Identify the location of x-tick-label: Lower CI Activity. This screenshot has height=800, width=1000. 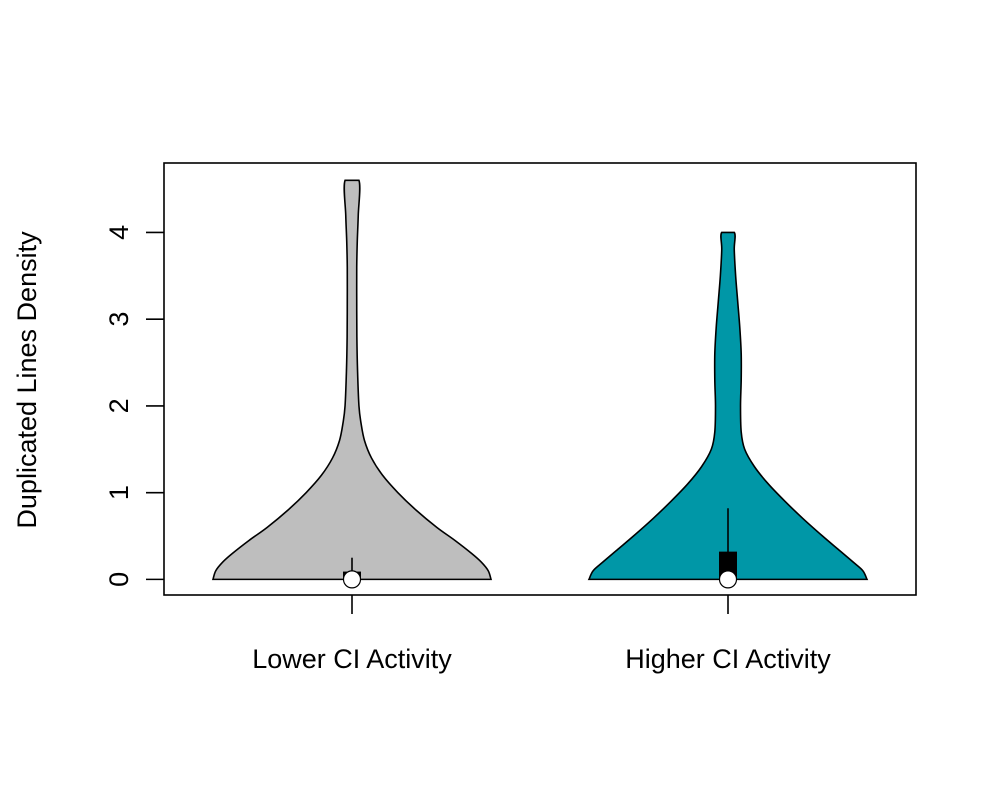
(352, 659).